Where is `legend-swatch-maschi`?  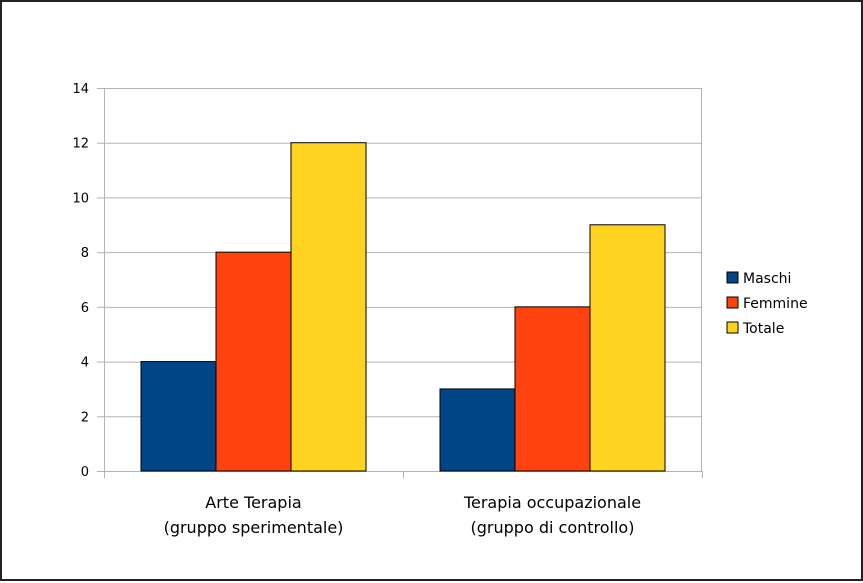 legend-swatch-maschi is located at coordinates (732, 277).